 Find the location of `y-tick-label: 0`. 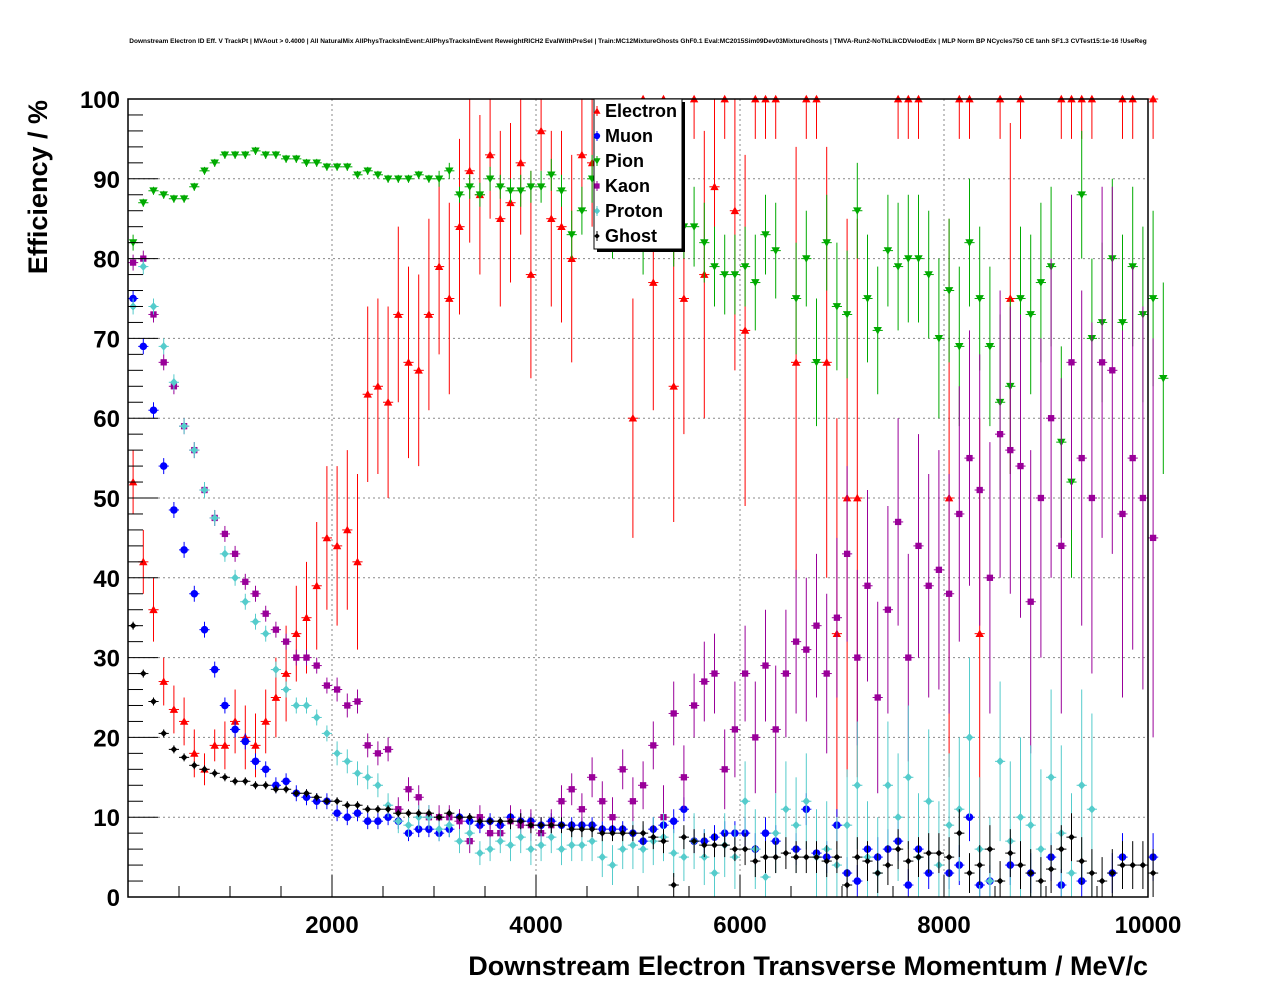

y-tick-label: 0 is located at coordinates (113, 898).